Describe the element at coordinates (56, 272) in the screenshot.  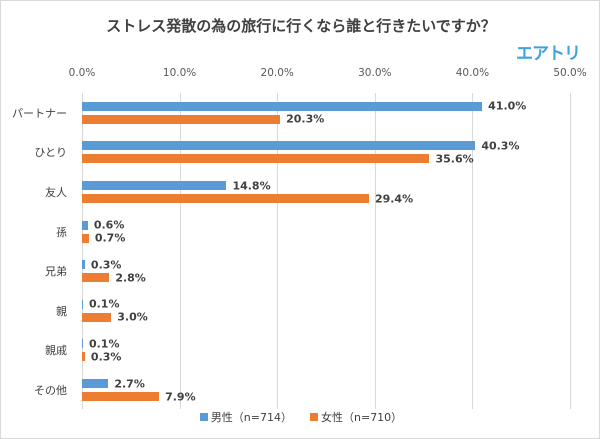
I see `category-label: 兄弟` at that location.